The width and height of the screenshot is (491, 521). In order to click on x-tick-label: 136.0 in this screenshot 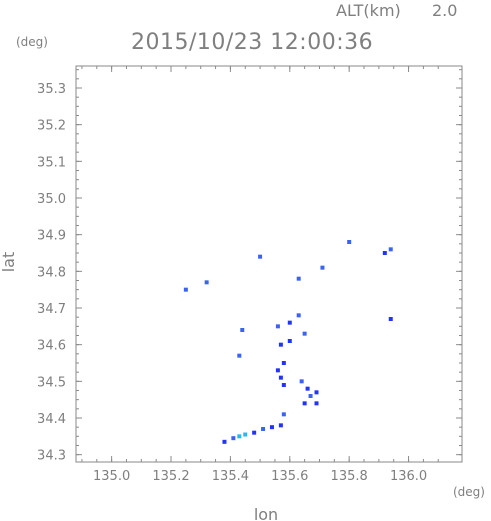, I will do `click(408, 476)`.